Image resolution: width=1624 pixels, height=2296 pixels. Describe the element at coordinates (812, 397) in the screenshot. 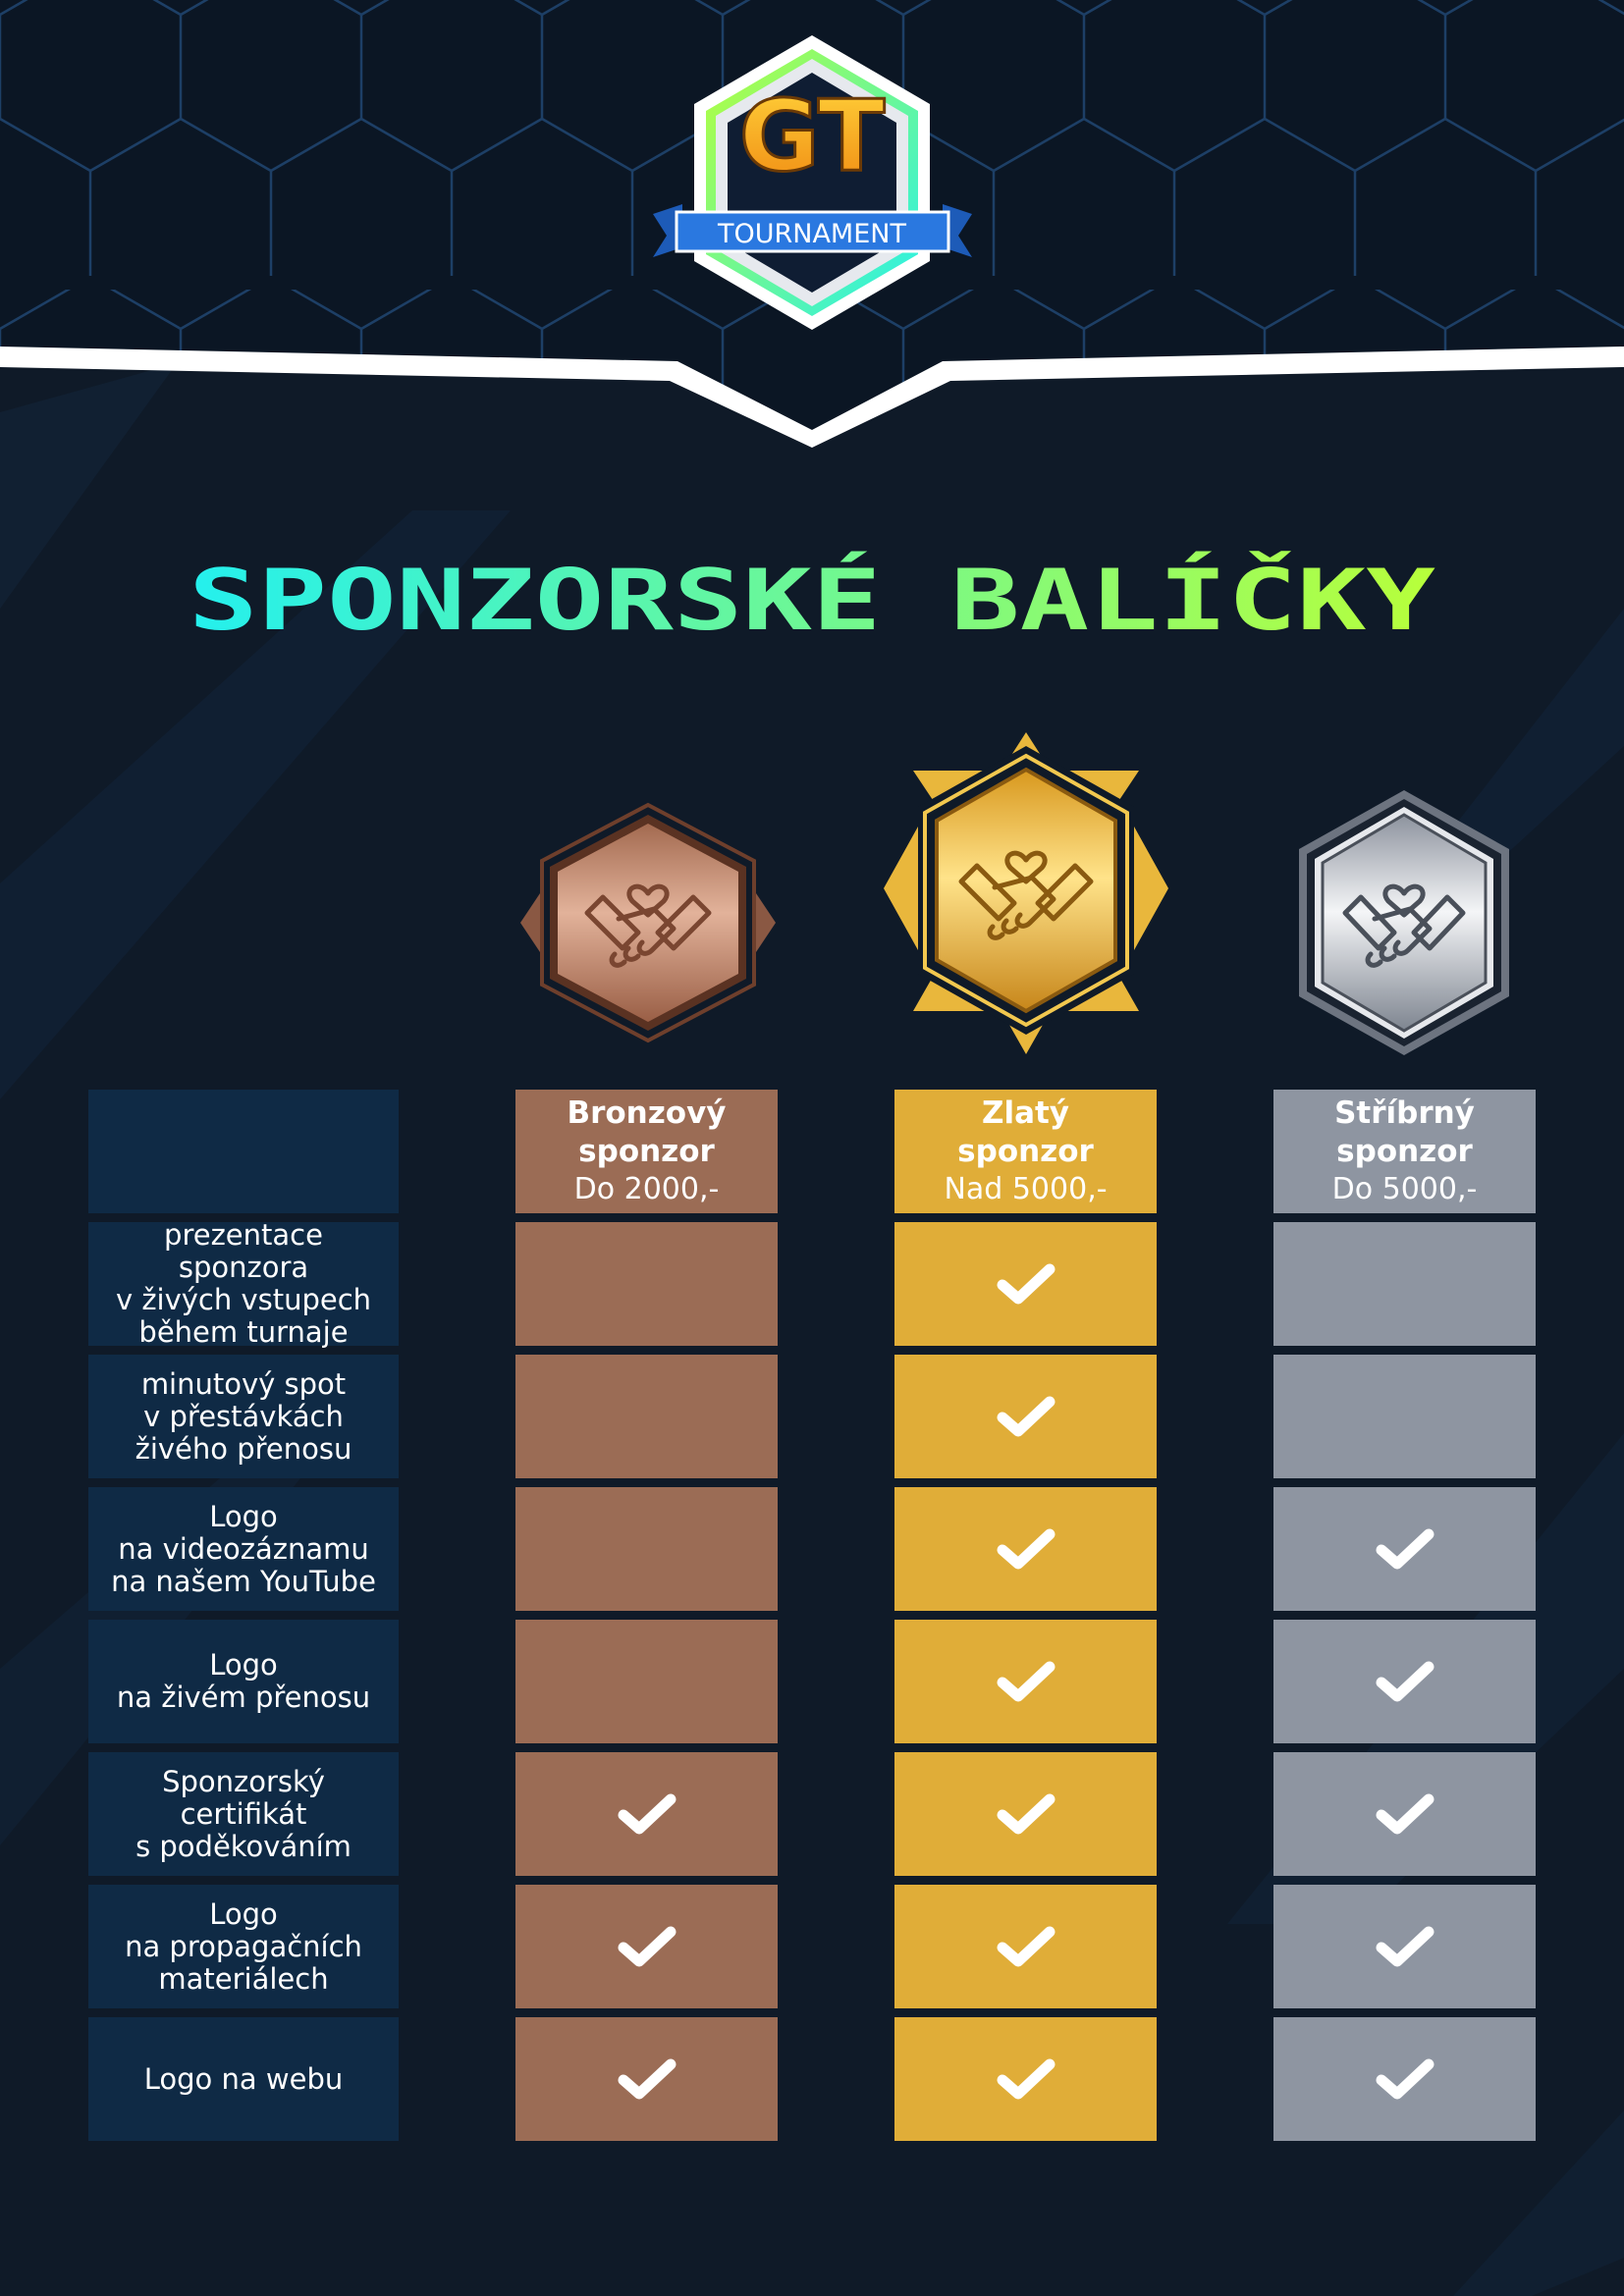

I see `divider-line` at that location.